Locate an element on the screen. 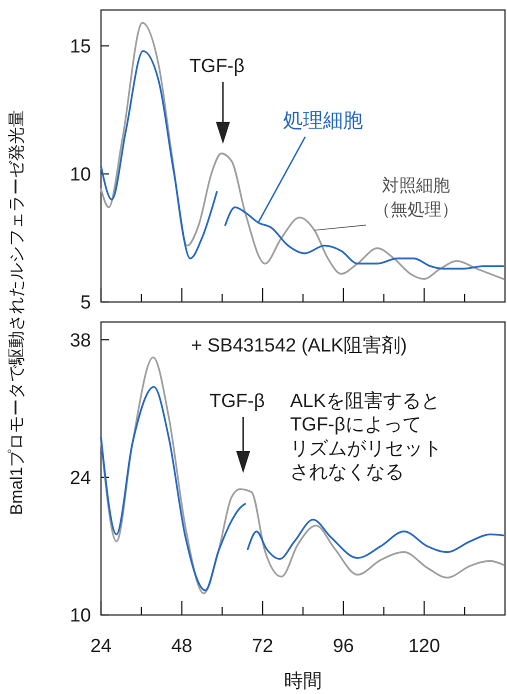 The image size is (507, 694). x-axis-title: 時間 is located at coordinates (303, 681).